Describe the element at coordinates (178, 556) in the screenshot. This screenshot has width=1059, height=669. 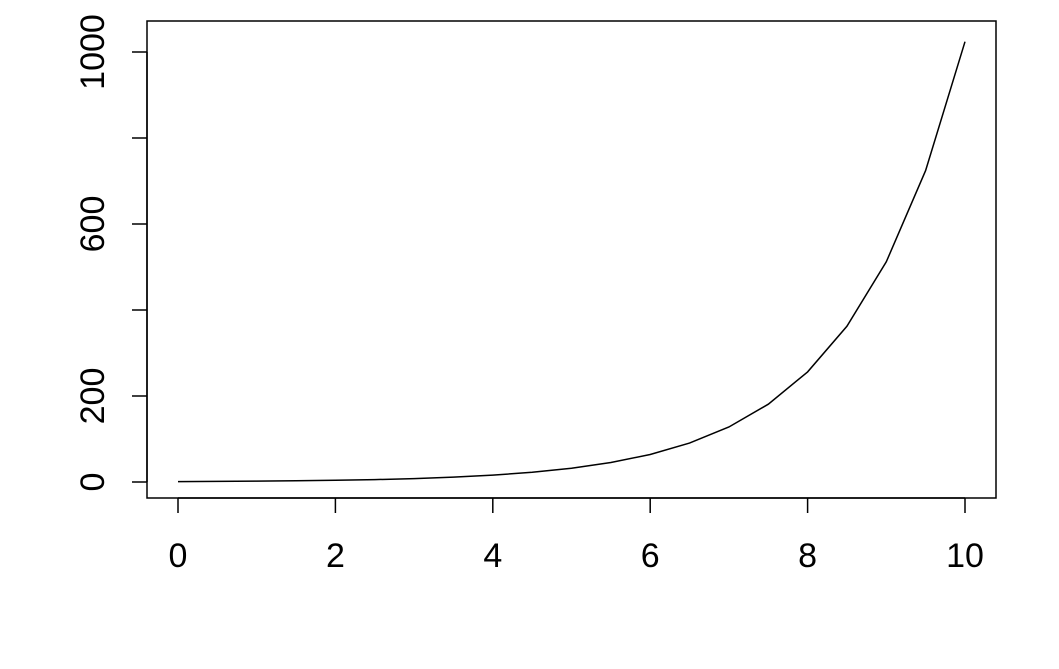
I see `x-tick-label: 0` at that location.